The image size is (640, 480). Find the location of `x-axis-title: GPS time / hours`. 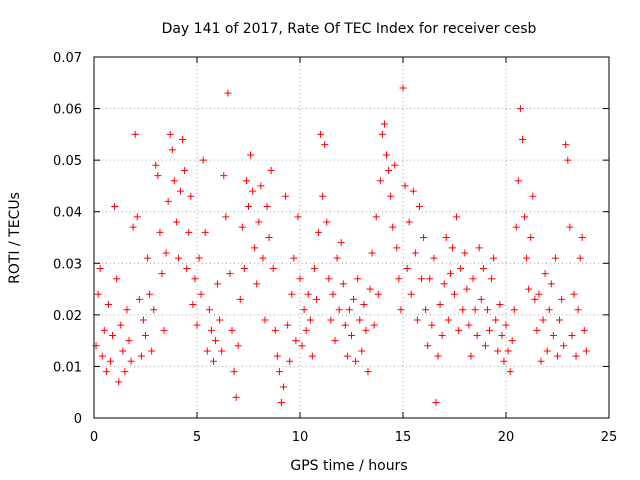

x-axis-title: GPS time / hours is located at coordinates (348, 466).